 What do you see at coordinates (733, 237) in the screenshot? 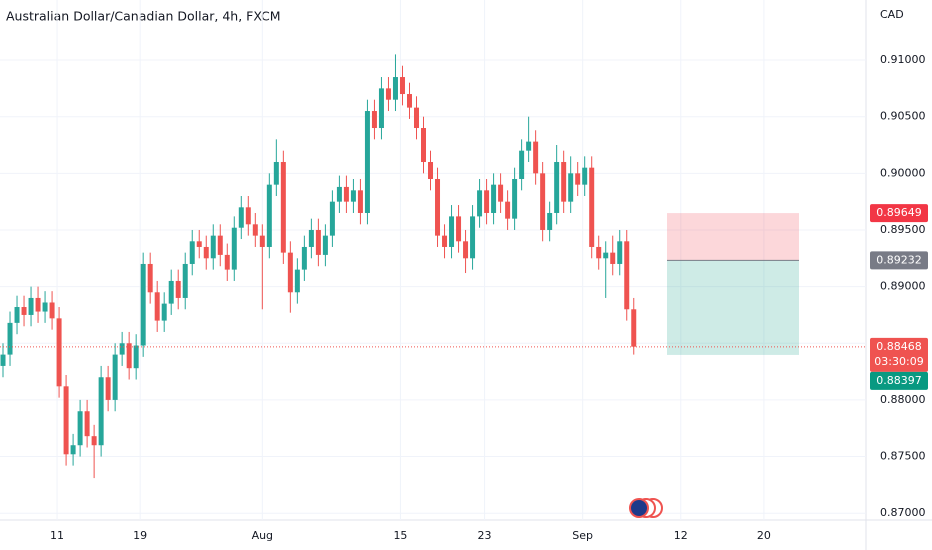
I see `stop-zone` at bounding box center [733, 237].